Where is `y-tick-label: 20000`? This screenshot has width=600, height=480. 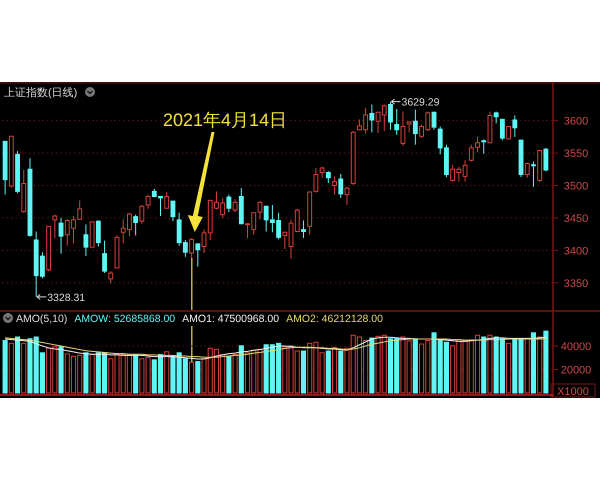
y-tick-label: 20000 is located at coordinates (576, 370).